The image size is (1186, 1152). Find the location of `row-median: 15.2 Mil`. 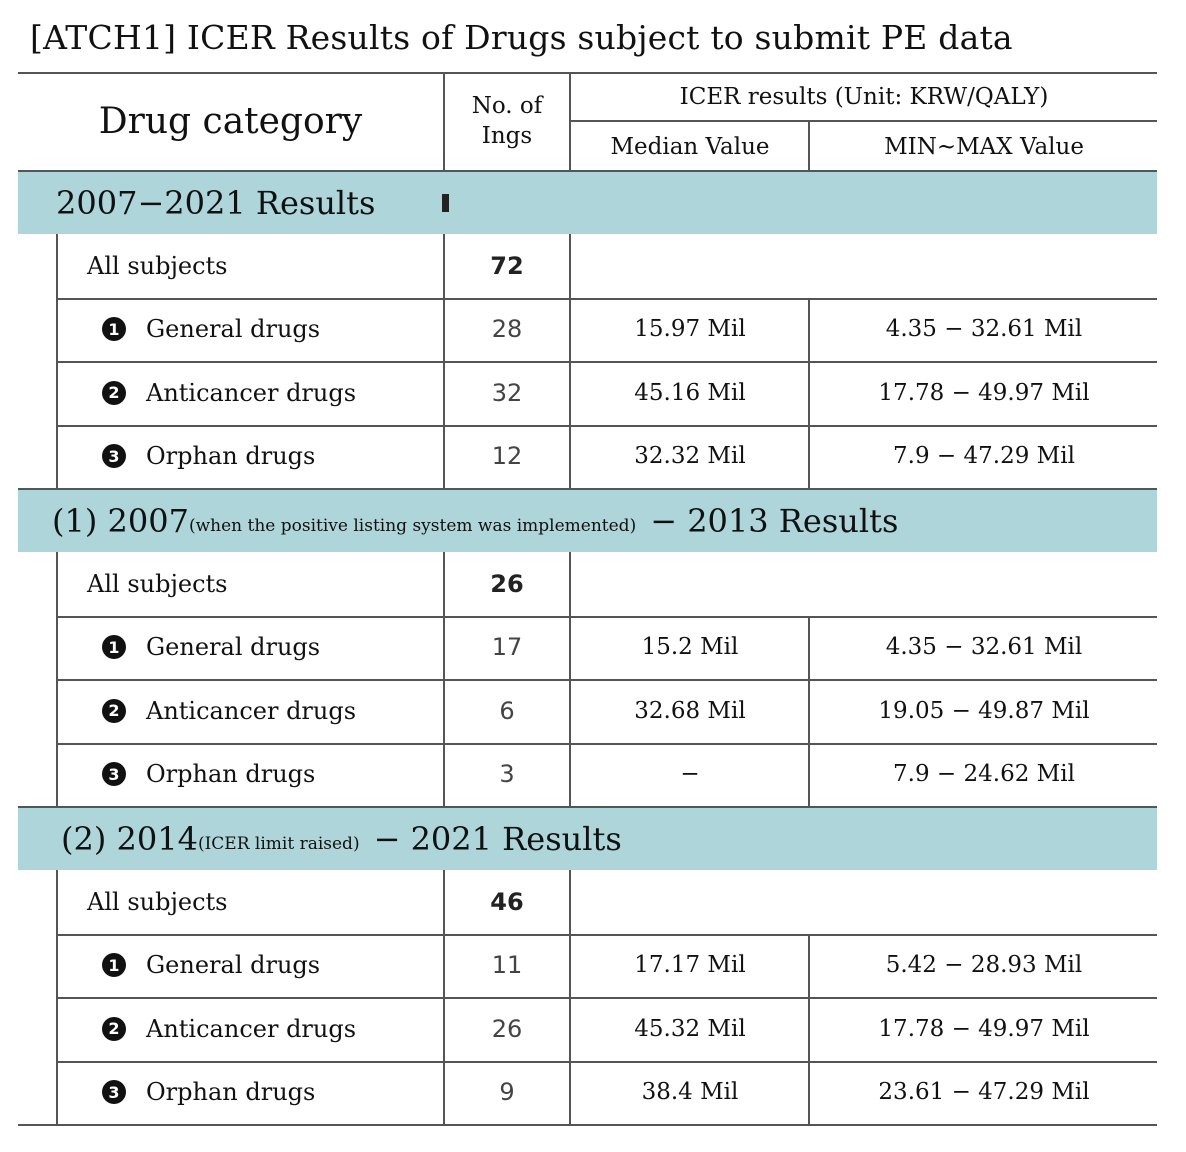

row-median: 15.2 Mil is located at coordinates (690, 647).